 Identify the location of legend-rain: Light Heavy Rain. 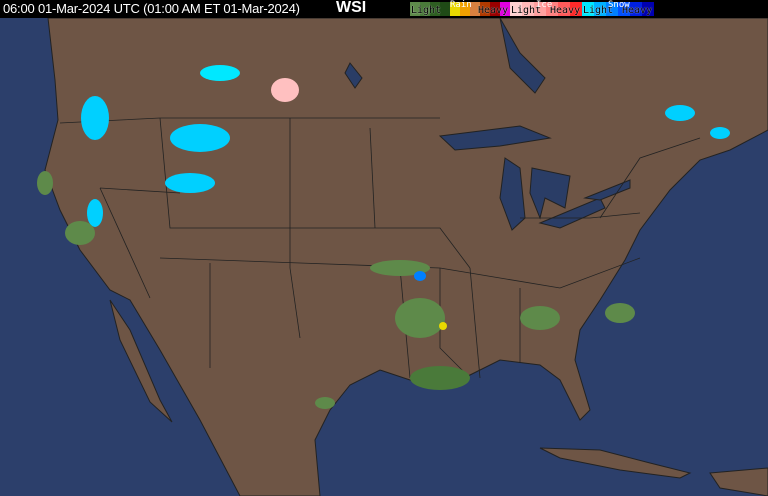
(460, 8).